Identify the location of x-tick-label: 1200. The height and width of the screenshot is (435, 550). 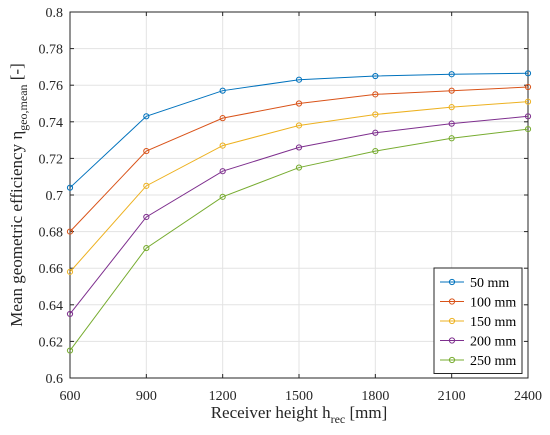
(223, 396).